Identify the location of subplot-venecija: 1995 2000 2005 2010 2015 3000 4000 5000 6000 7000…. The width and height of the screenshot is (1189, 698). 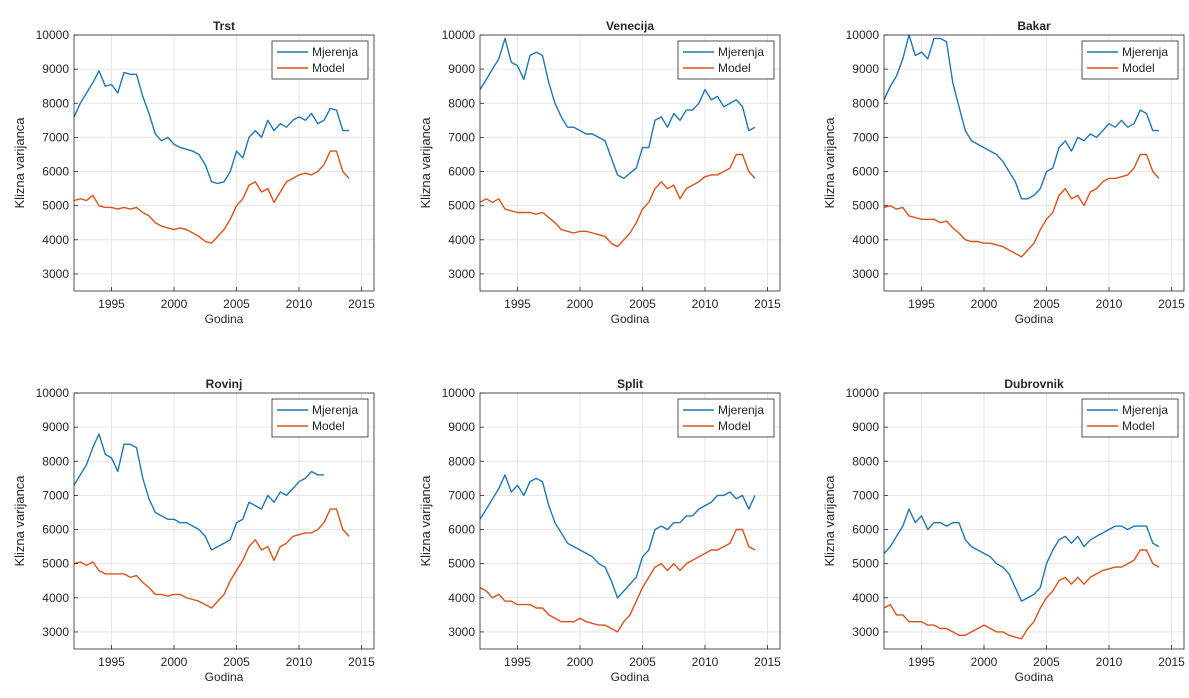
(599, 172).